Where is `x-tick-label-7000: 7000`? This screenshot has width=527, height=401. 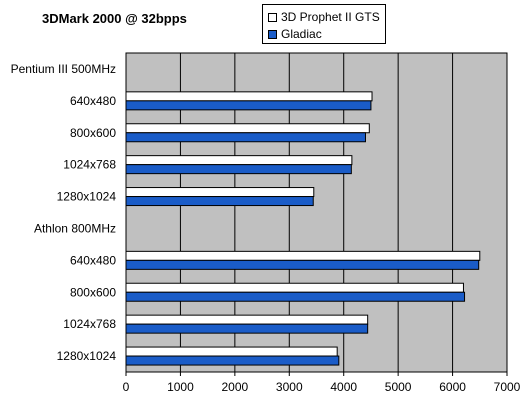 x-tick-label-7000: 7000 is located at coordinates (507, 387).